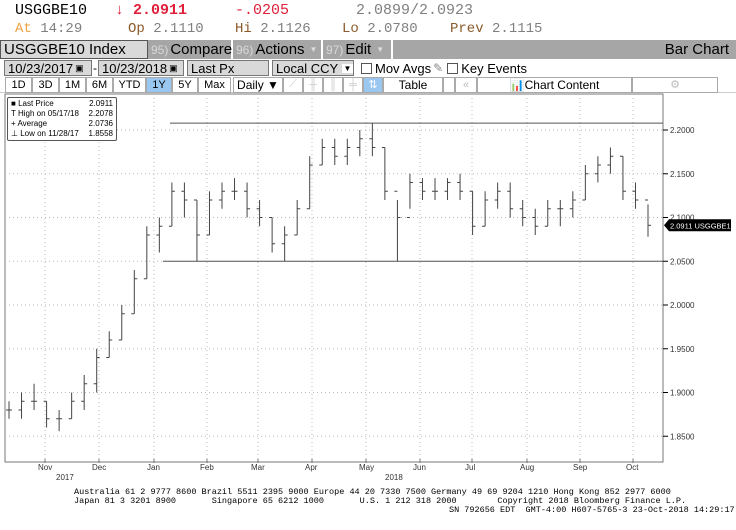 The width and height of the screenshot is (736, 530). Describe the element at coordinates (675, 84) in the screenshot. I see `gear-icon: ⚙` at that location.